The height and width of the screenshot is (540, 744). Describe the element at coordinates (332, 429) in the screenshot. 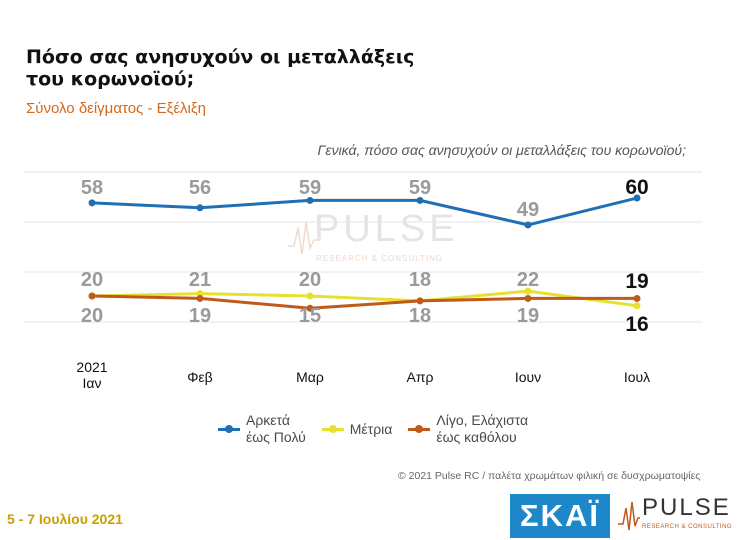

I see `legend-marker-medium` at that location.